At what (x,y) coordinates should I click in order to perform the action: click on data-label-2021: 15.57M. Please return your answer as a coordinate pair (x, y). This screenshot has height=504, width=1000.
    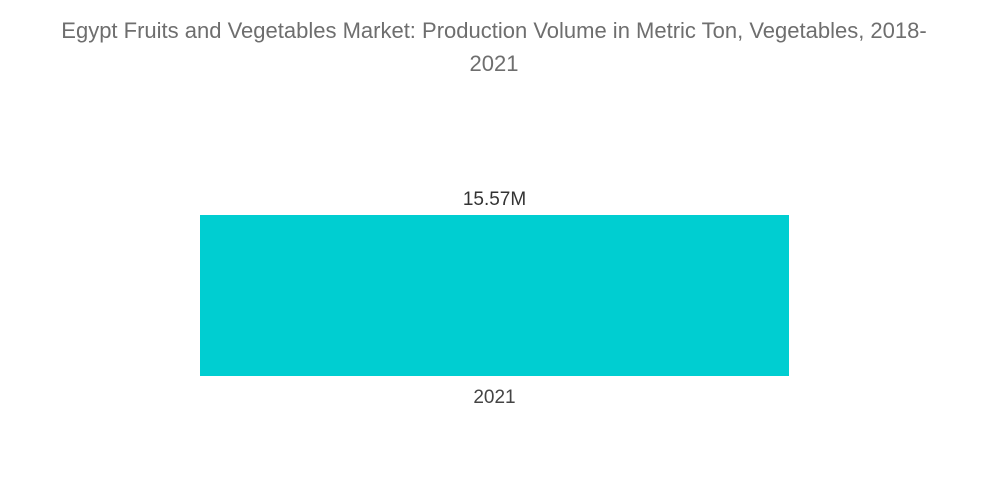
    Looking at the image, I should click on (494, 199).